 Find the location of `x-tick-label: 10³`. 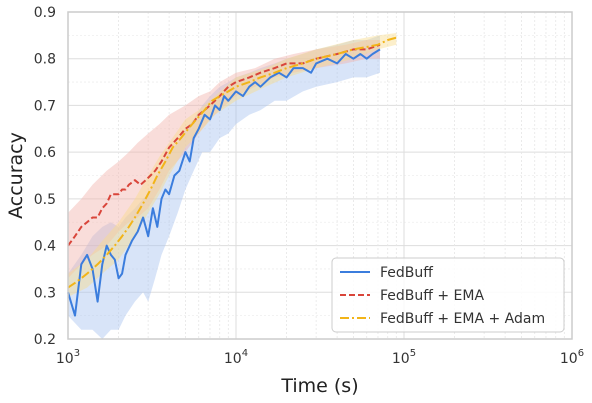

x-tick-label: 10³ is located at coordinates (68, 357).